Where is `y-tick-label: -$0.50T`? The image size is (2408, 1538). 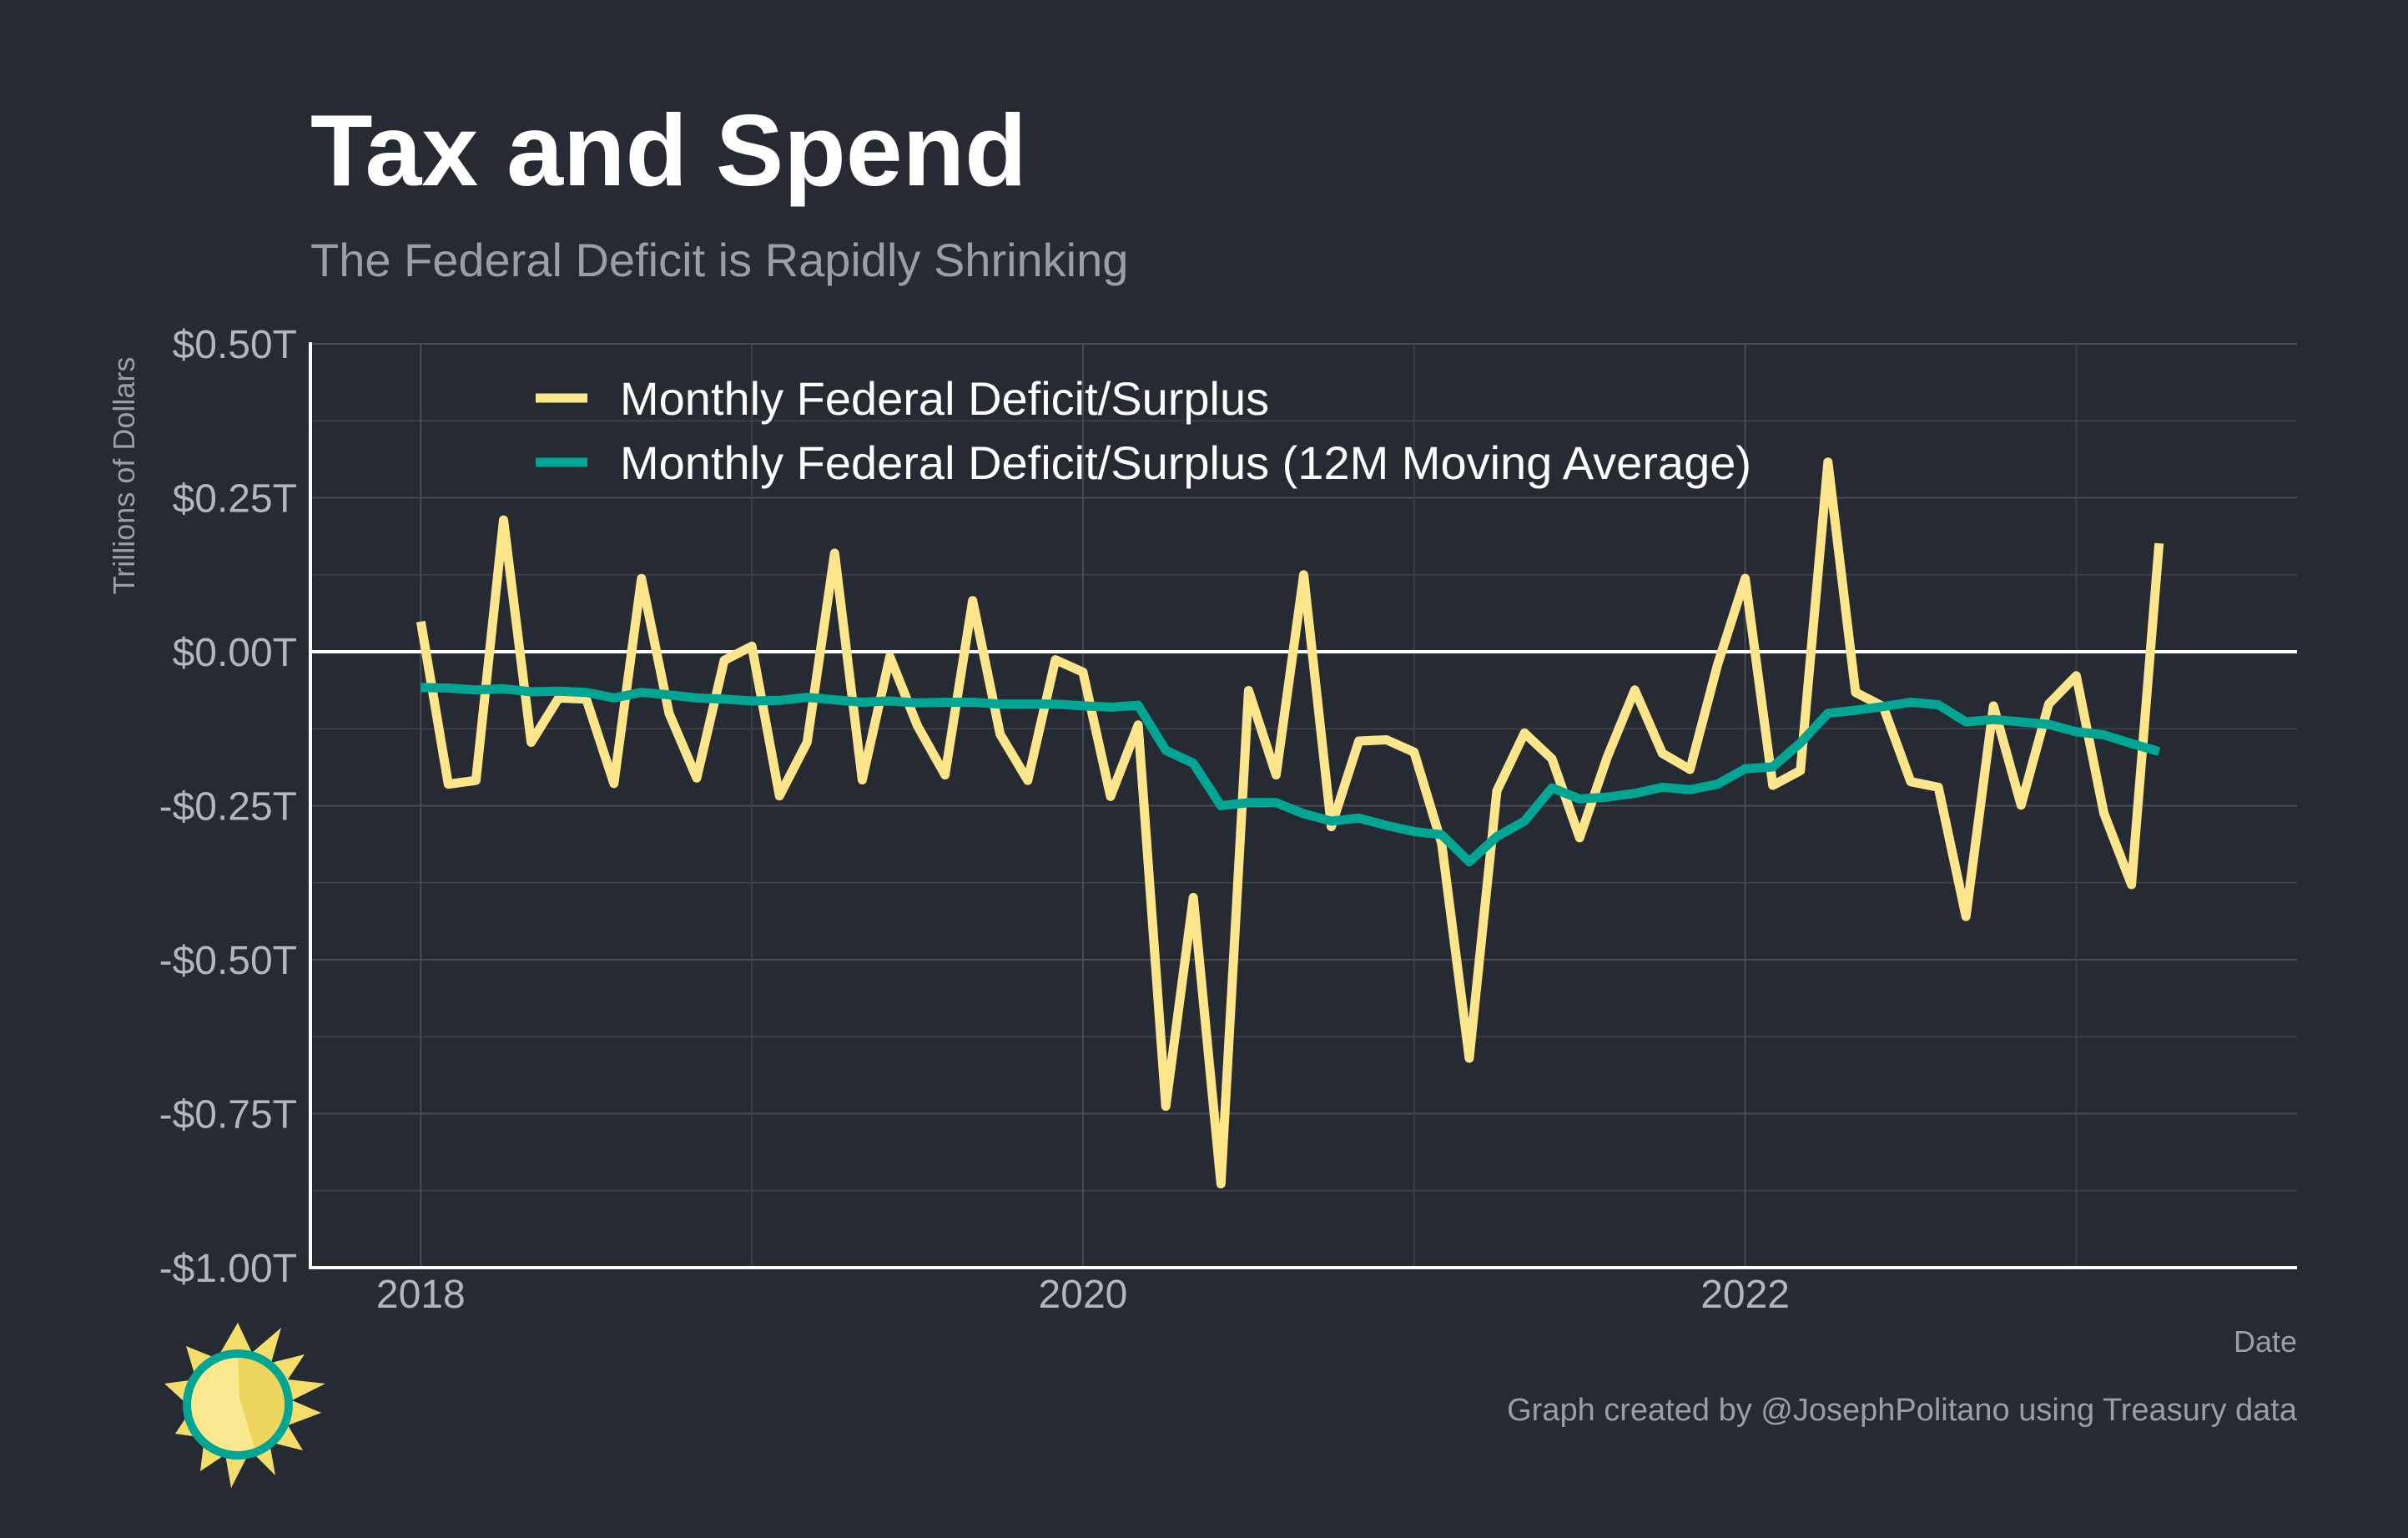 y-tick-label: -$0.50T is located at coordinates (228, 961).